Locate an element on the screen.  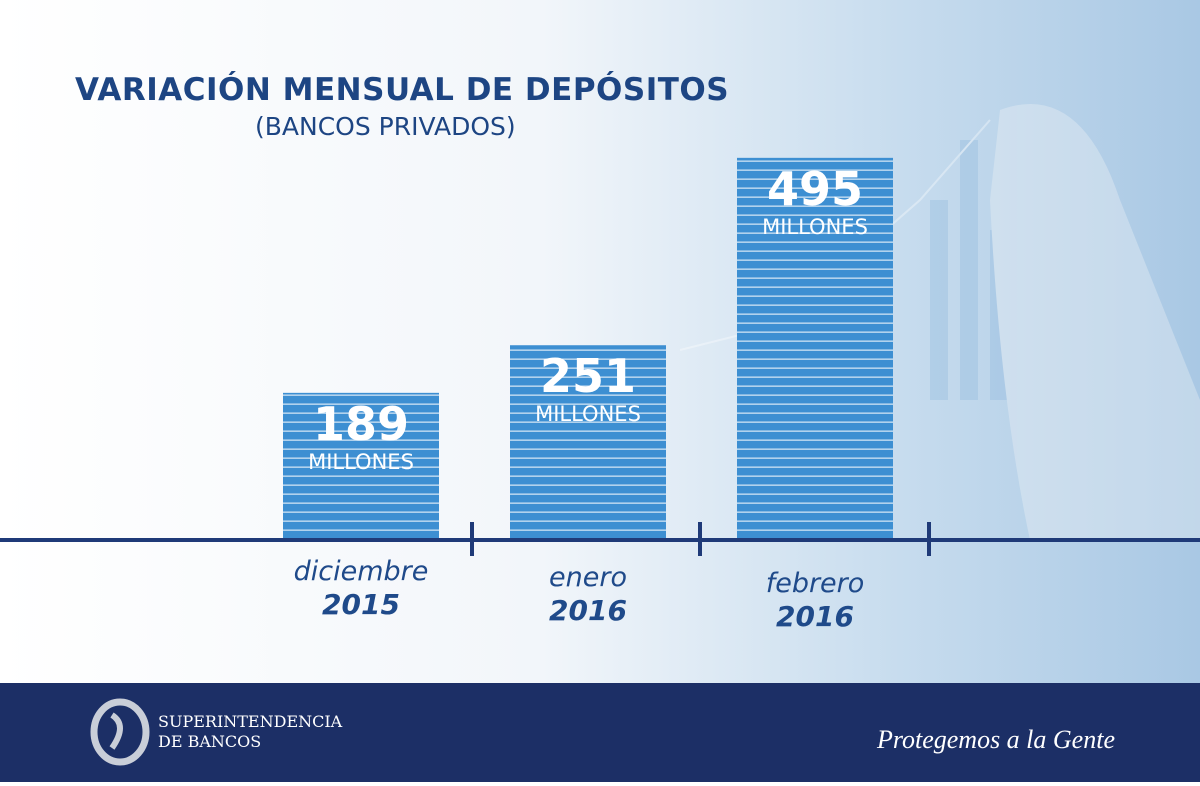
footer is located at coordinates (600, 732).